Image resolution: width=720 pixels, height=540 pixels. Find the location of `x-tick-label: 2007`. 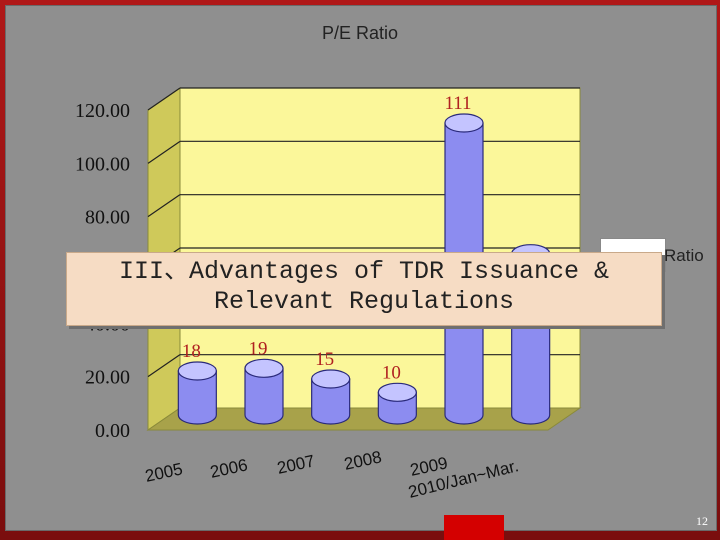

x-tick-label: 2007 is located at coordinates (295, 464).